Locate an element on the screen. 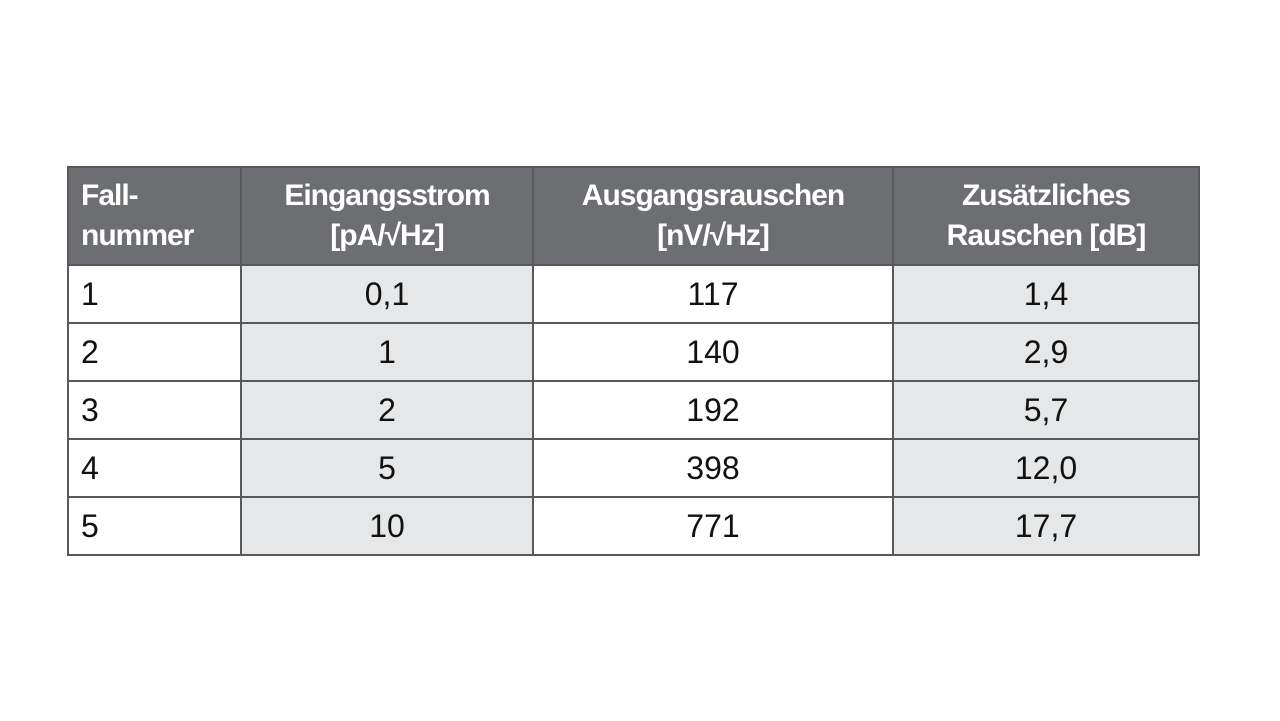  header-line: Zusätzliches is located at coordinates (1046, 195).